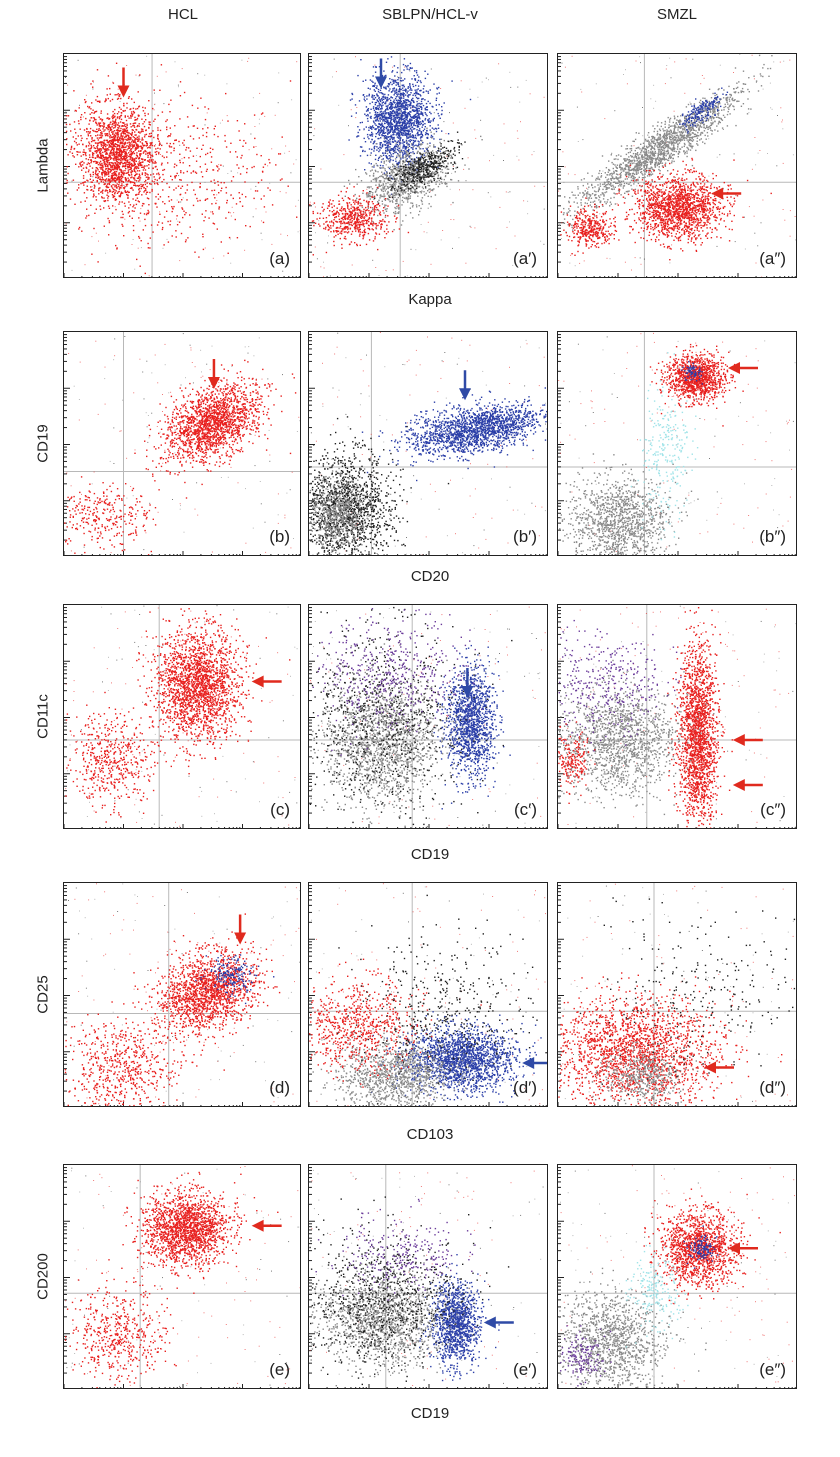  I want to click on scatter-panel: (d), so click(182, 994).